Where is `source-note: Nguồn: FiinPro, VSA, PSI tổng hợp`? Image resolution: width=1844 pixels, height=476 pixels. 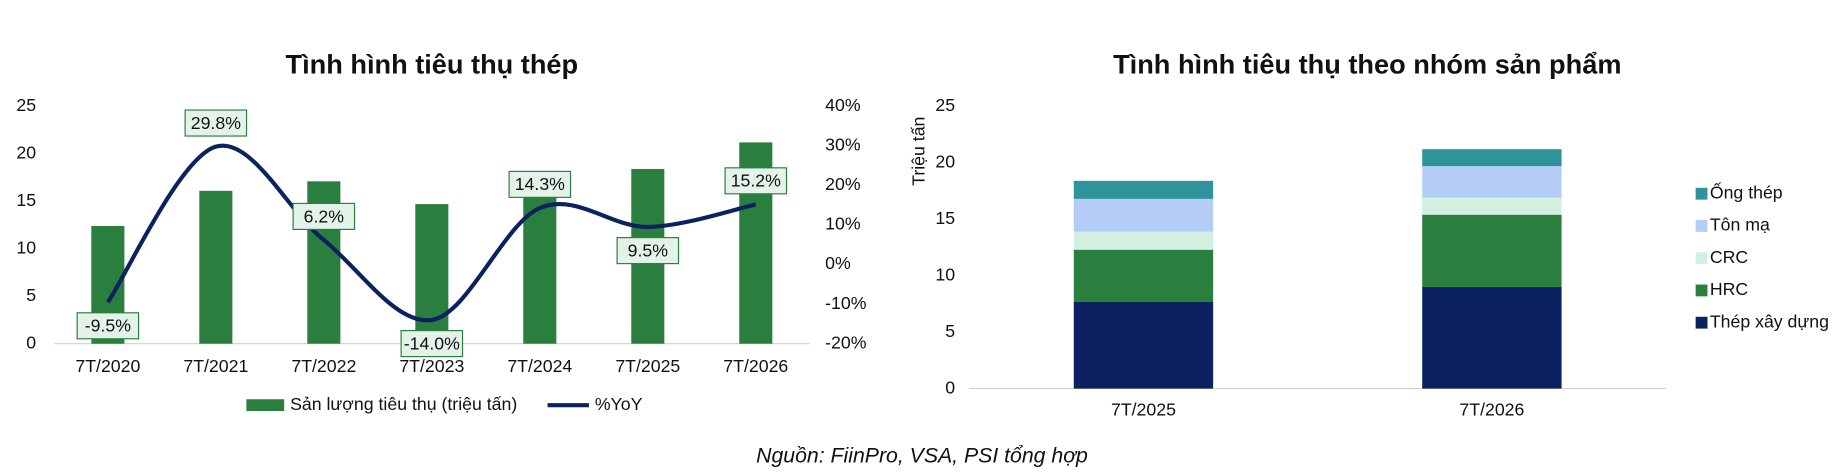
source-note: Nguồn: FiinPro, VSA, PSI tổng hợp is located at coordinates (922, 456).